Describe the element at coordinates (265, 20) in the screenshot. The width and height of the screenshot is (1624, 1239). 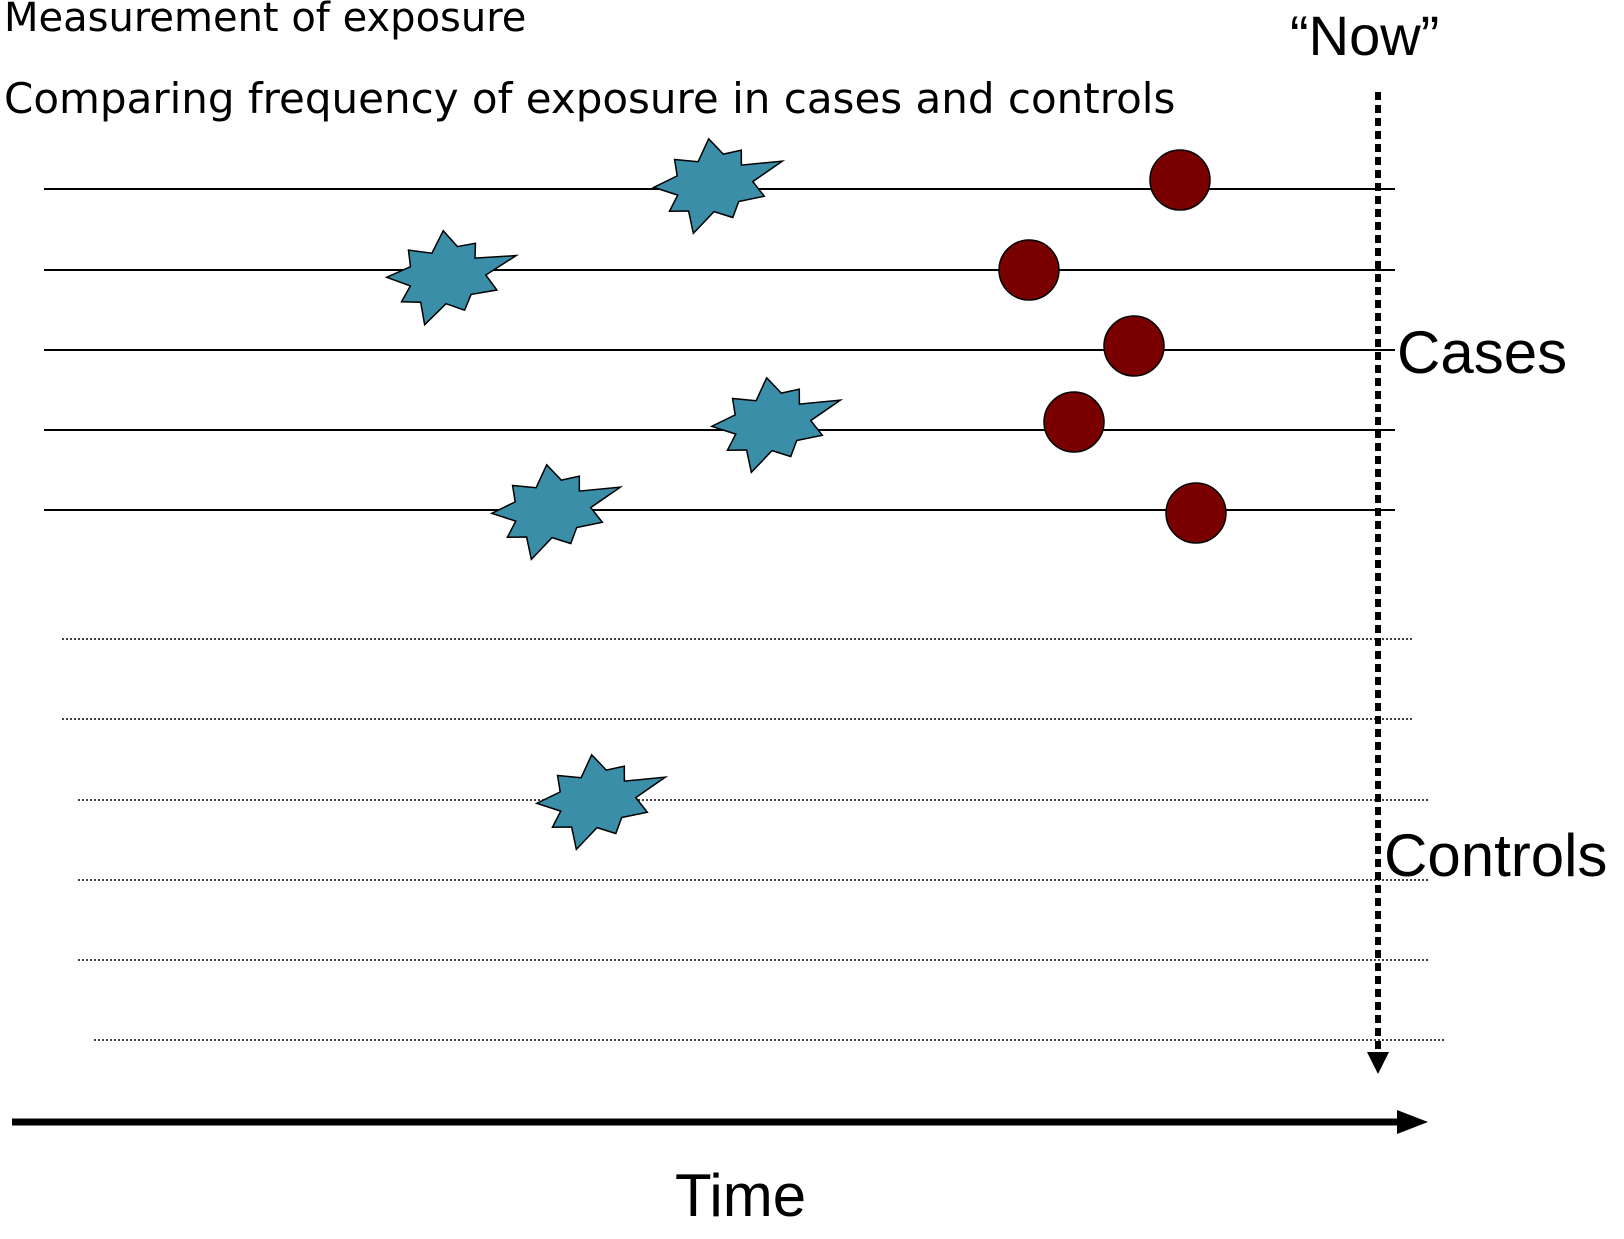
I see `header-title: Measurement of exposure` at that location.